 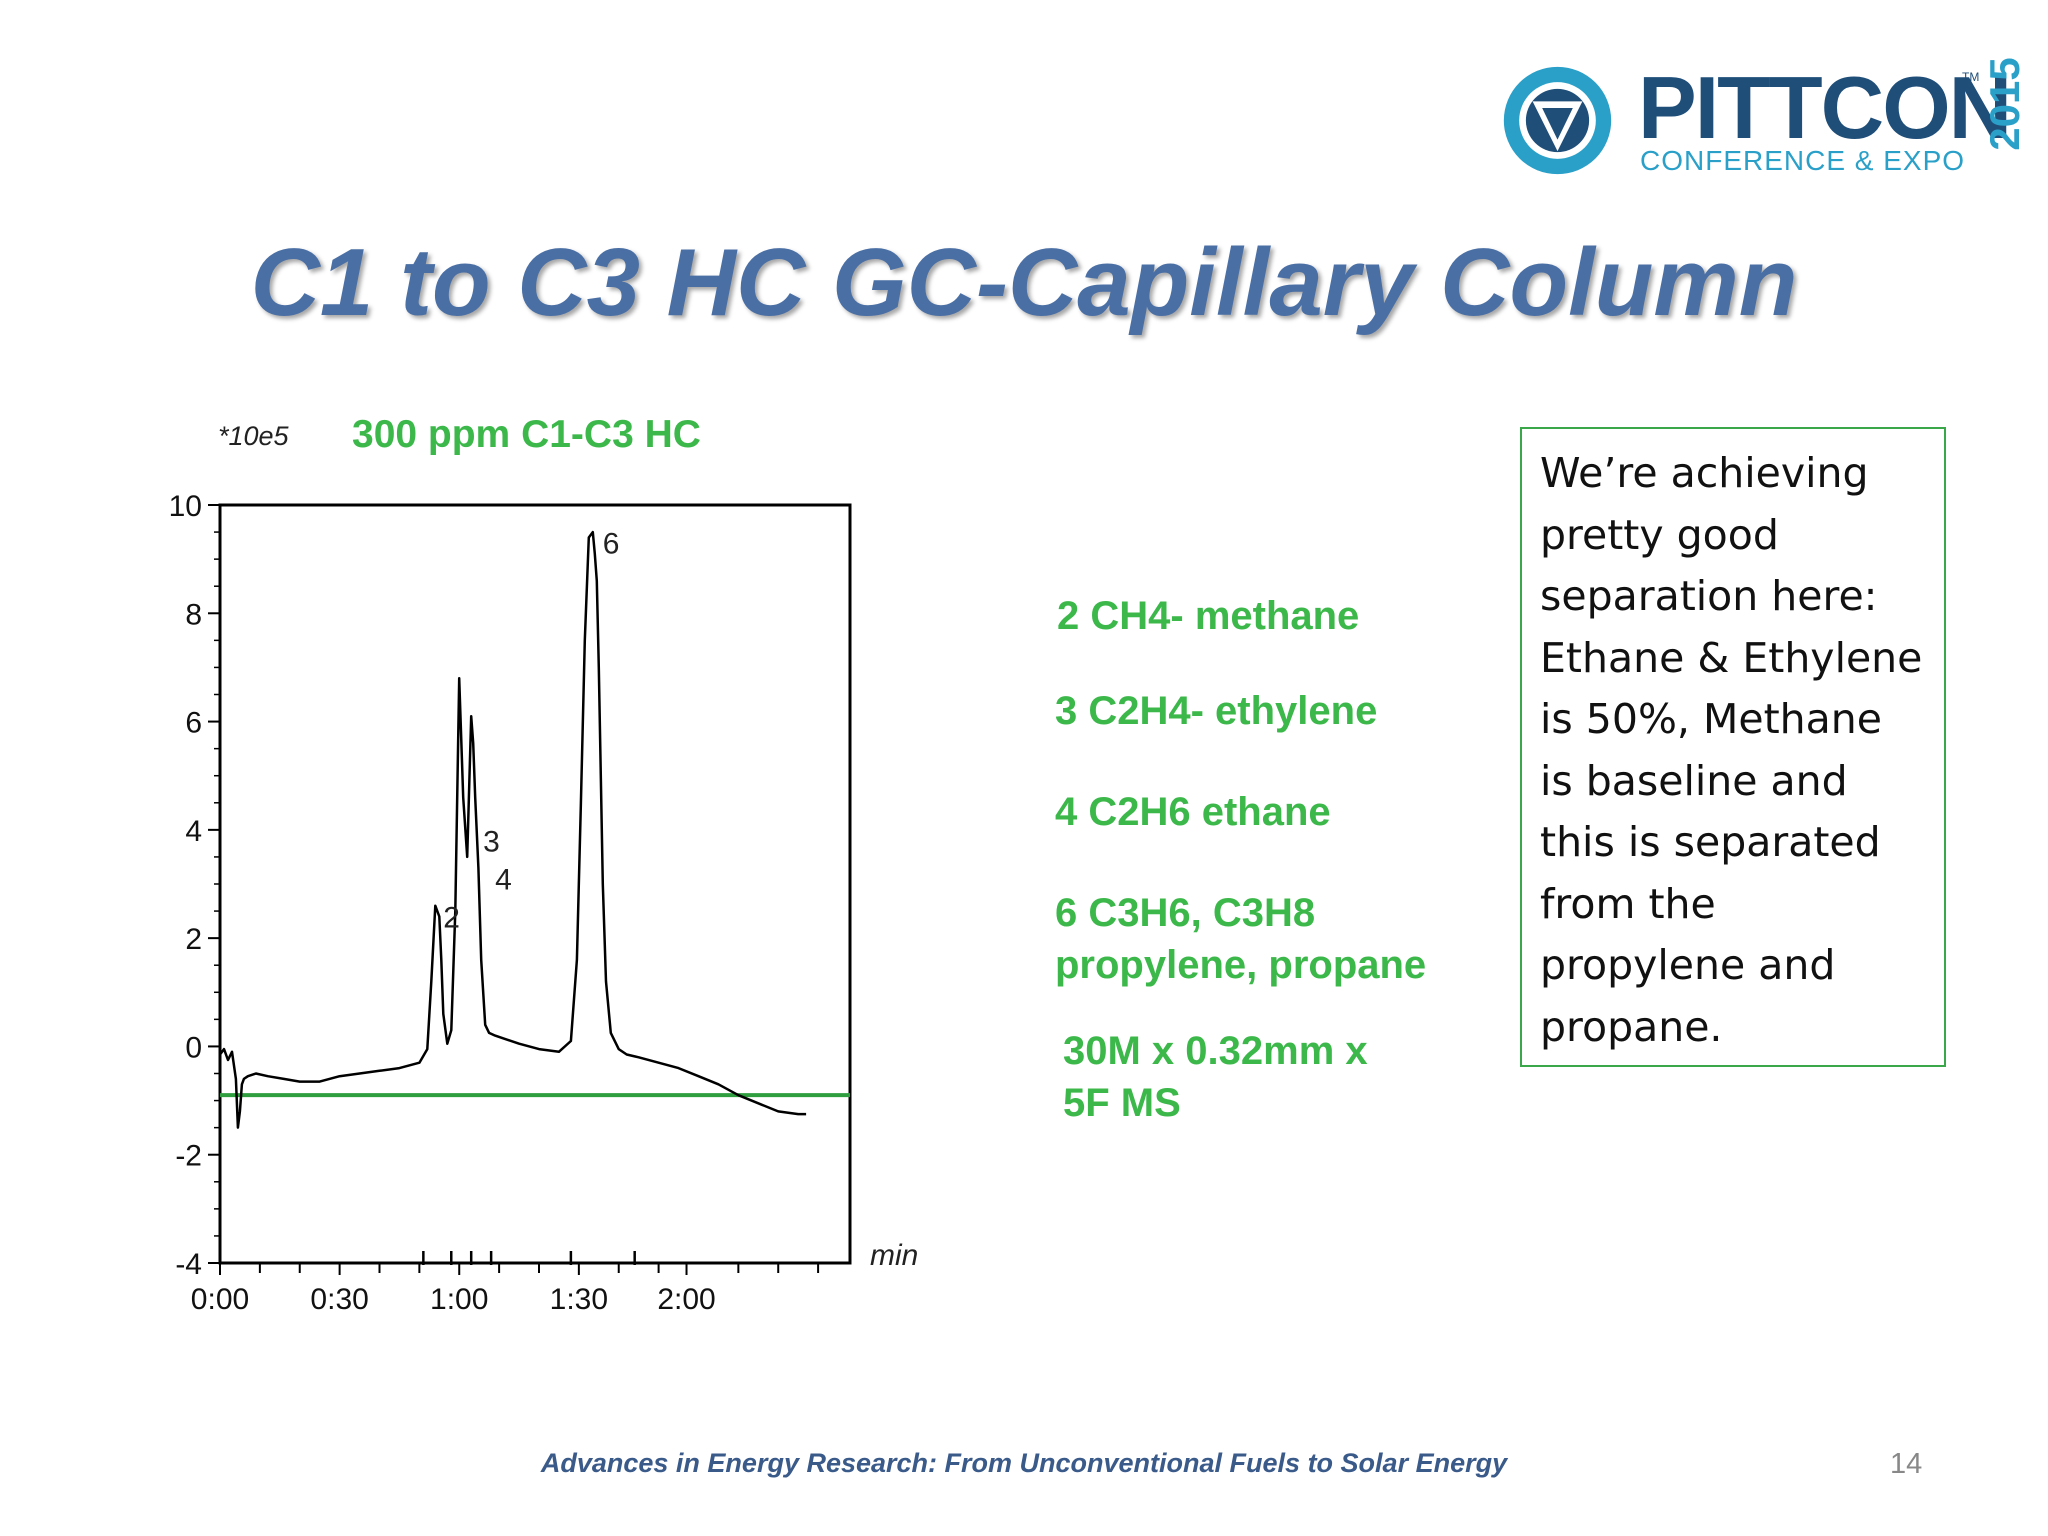 What do you see at coordinates (1193, 812) in the screenshot?
I see `legend-item-ethane: 4 C2H6 ethane` at bounding box center [1193, 812].